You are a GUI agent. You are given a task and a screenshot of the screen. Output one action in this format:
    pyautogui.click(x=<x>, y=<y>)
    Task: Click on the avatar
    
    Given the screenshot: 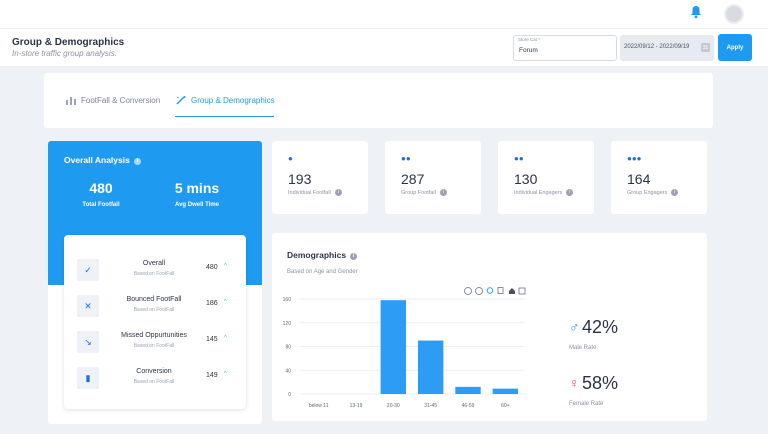 What is the action you would take?
    pyautogui.click(x=734, y=14)
    